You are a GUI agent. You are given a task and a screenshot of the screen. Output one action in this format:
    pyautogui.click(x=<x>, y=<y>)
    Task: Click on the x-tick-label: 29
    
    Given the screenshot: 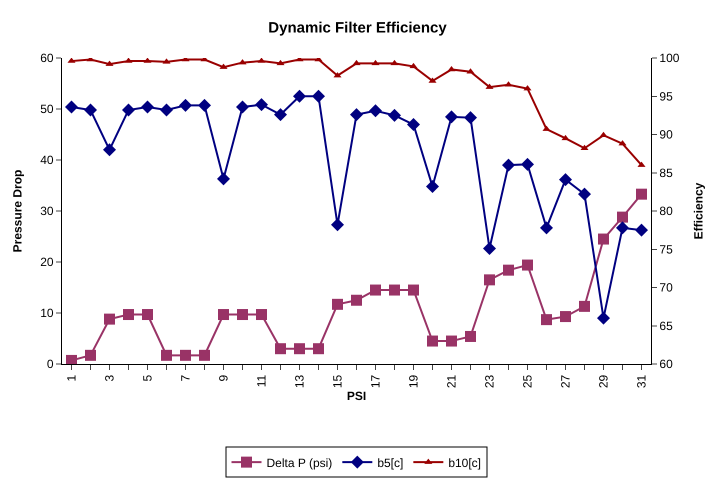 What is the action you would take?
    pyautogui.click(x=603, y=381)
    